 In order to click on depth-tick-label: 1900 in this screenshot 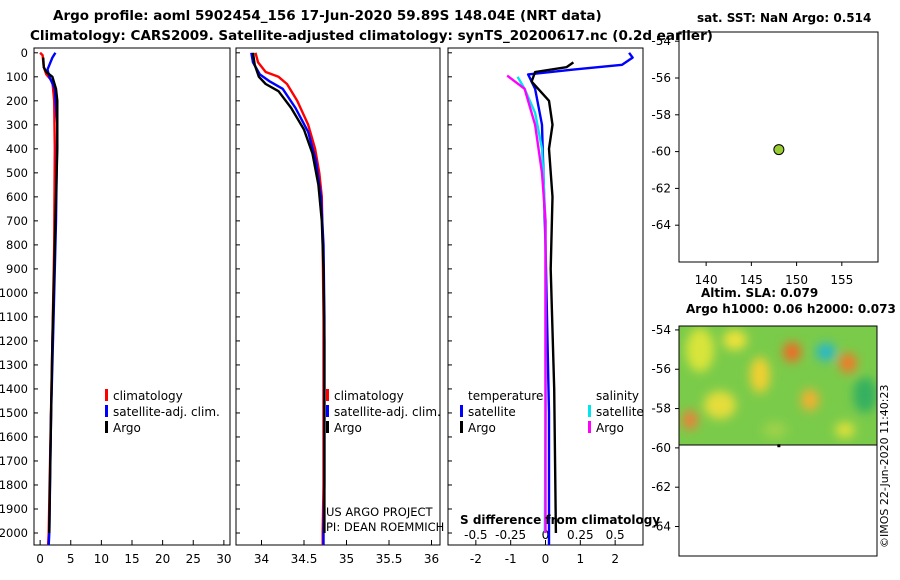, I will do `click(14, 509)`.